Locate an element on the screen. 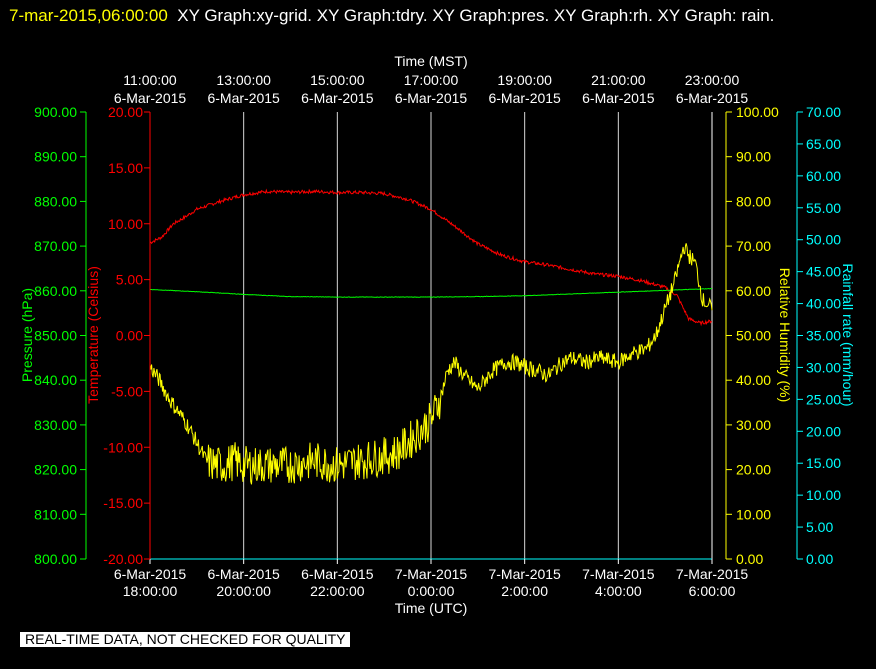 This screenshot has height=669, width=876. x-tick-label-utc-time: 4:00:00 is located at coordinates (618, 591).